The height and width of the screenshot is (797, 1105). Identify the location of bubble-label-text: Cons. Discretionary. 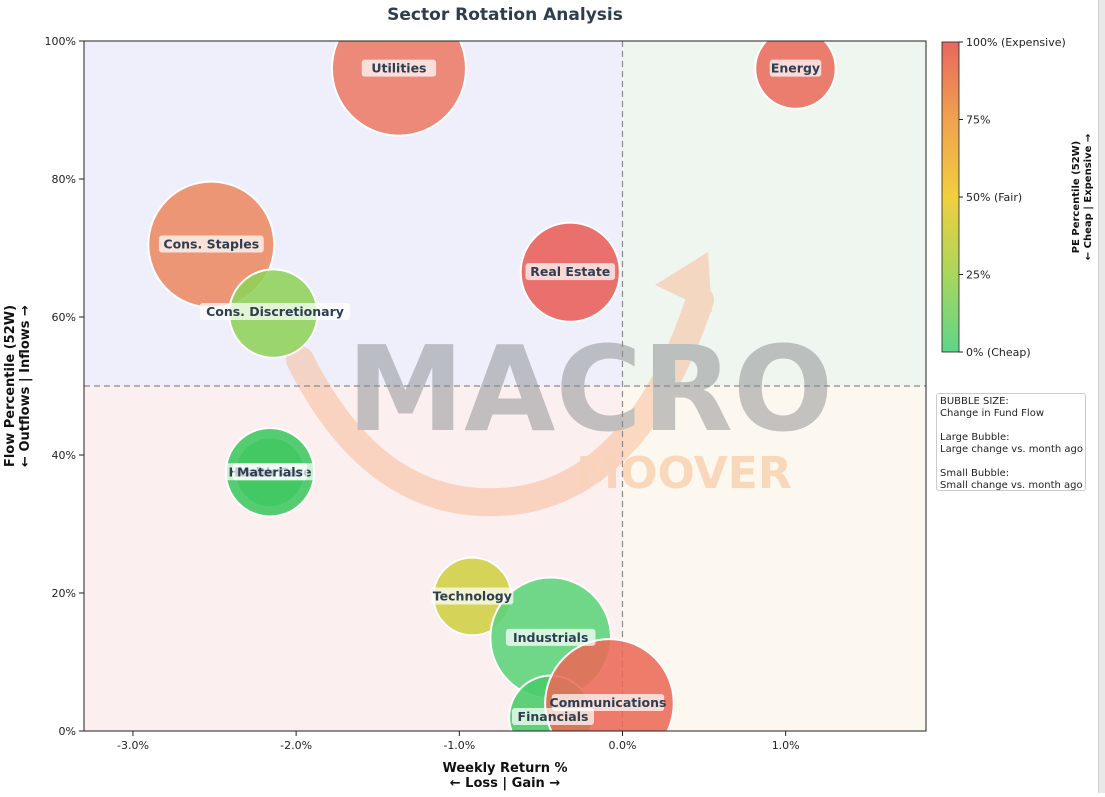
(275, 311).